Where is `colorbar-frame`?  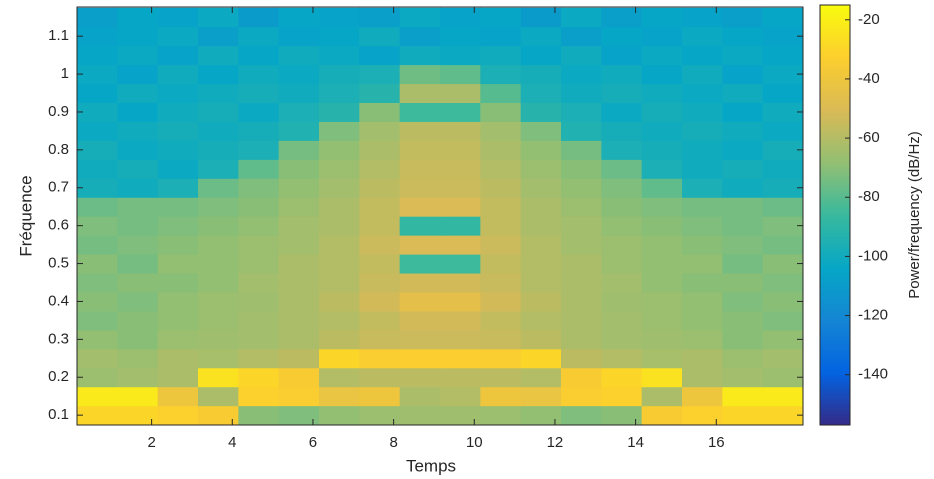 colorbar-frame is located at coordinates (835, 215).